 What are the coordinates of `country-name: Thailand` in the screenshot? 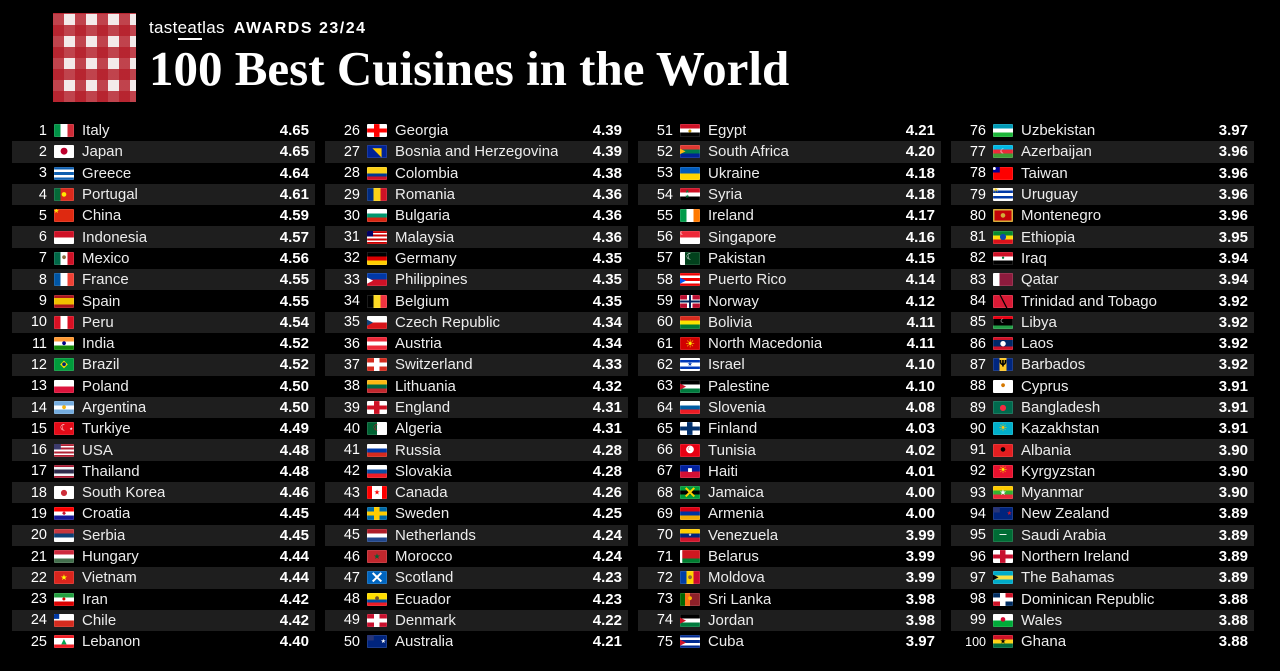 It's located at (111, 471).